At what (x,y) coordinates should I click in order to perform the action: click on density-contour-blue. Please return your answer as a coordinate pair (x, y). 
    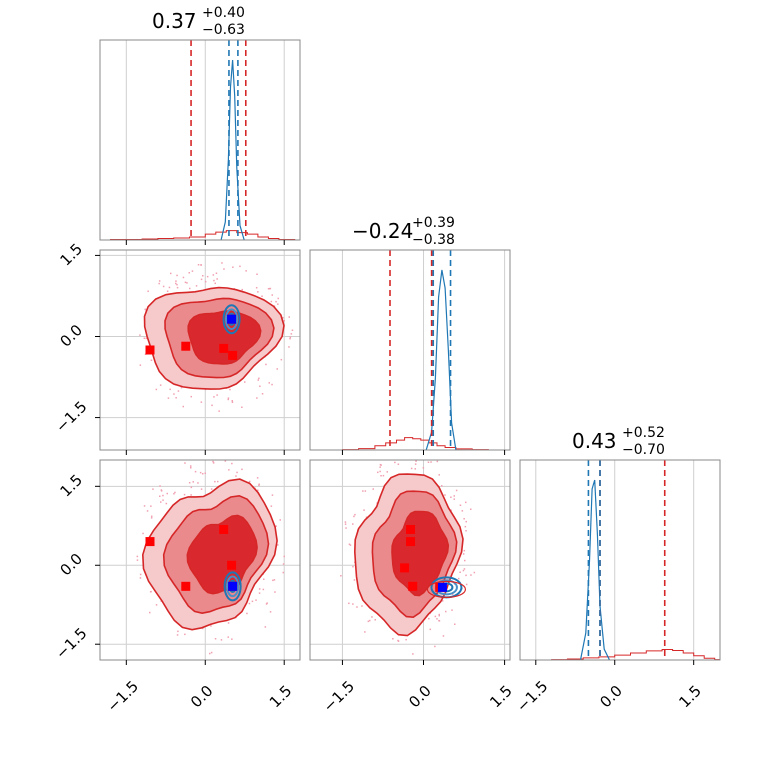
    Looking at the image, I should click on (231, 319).